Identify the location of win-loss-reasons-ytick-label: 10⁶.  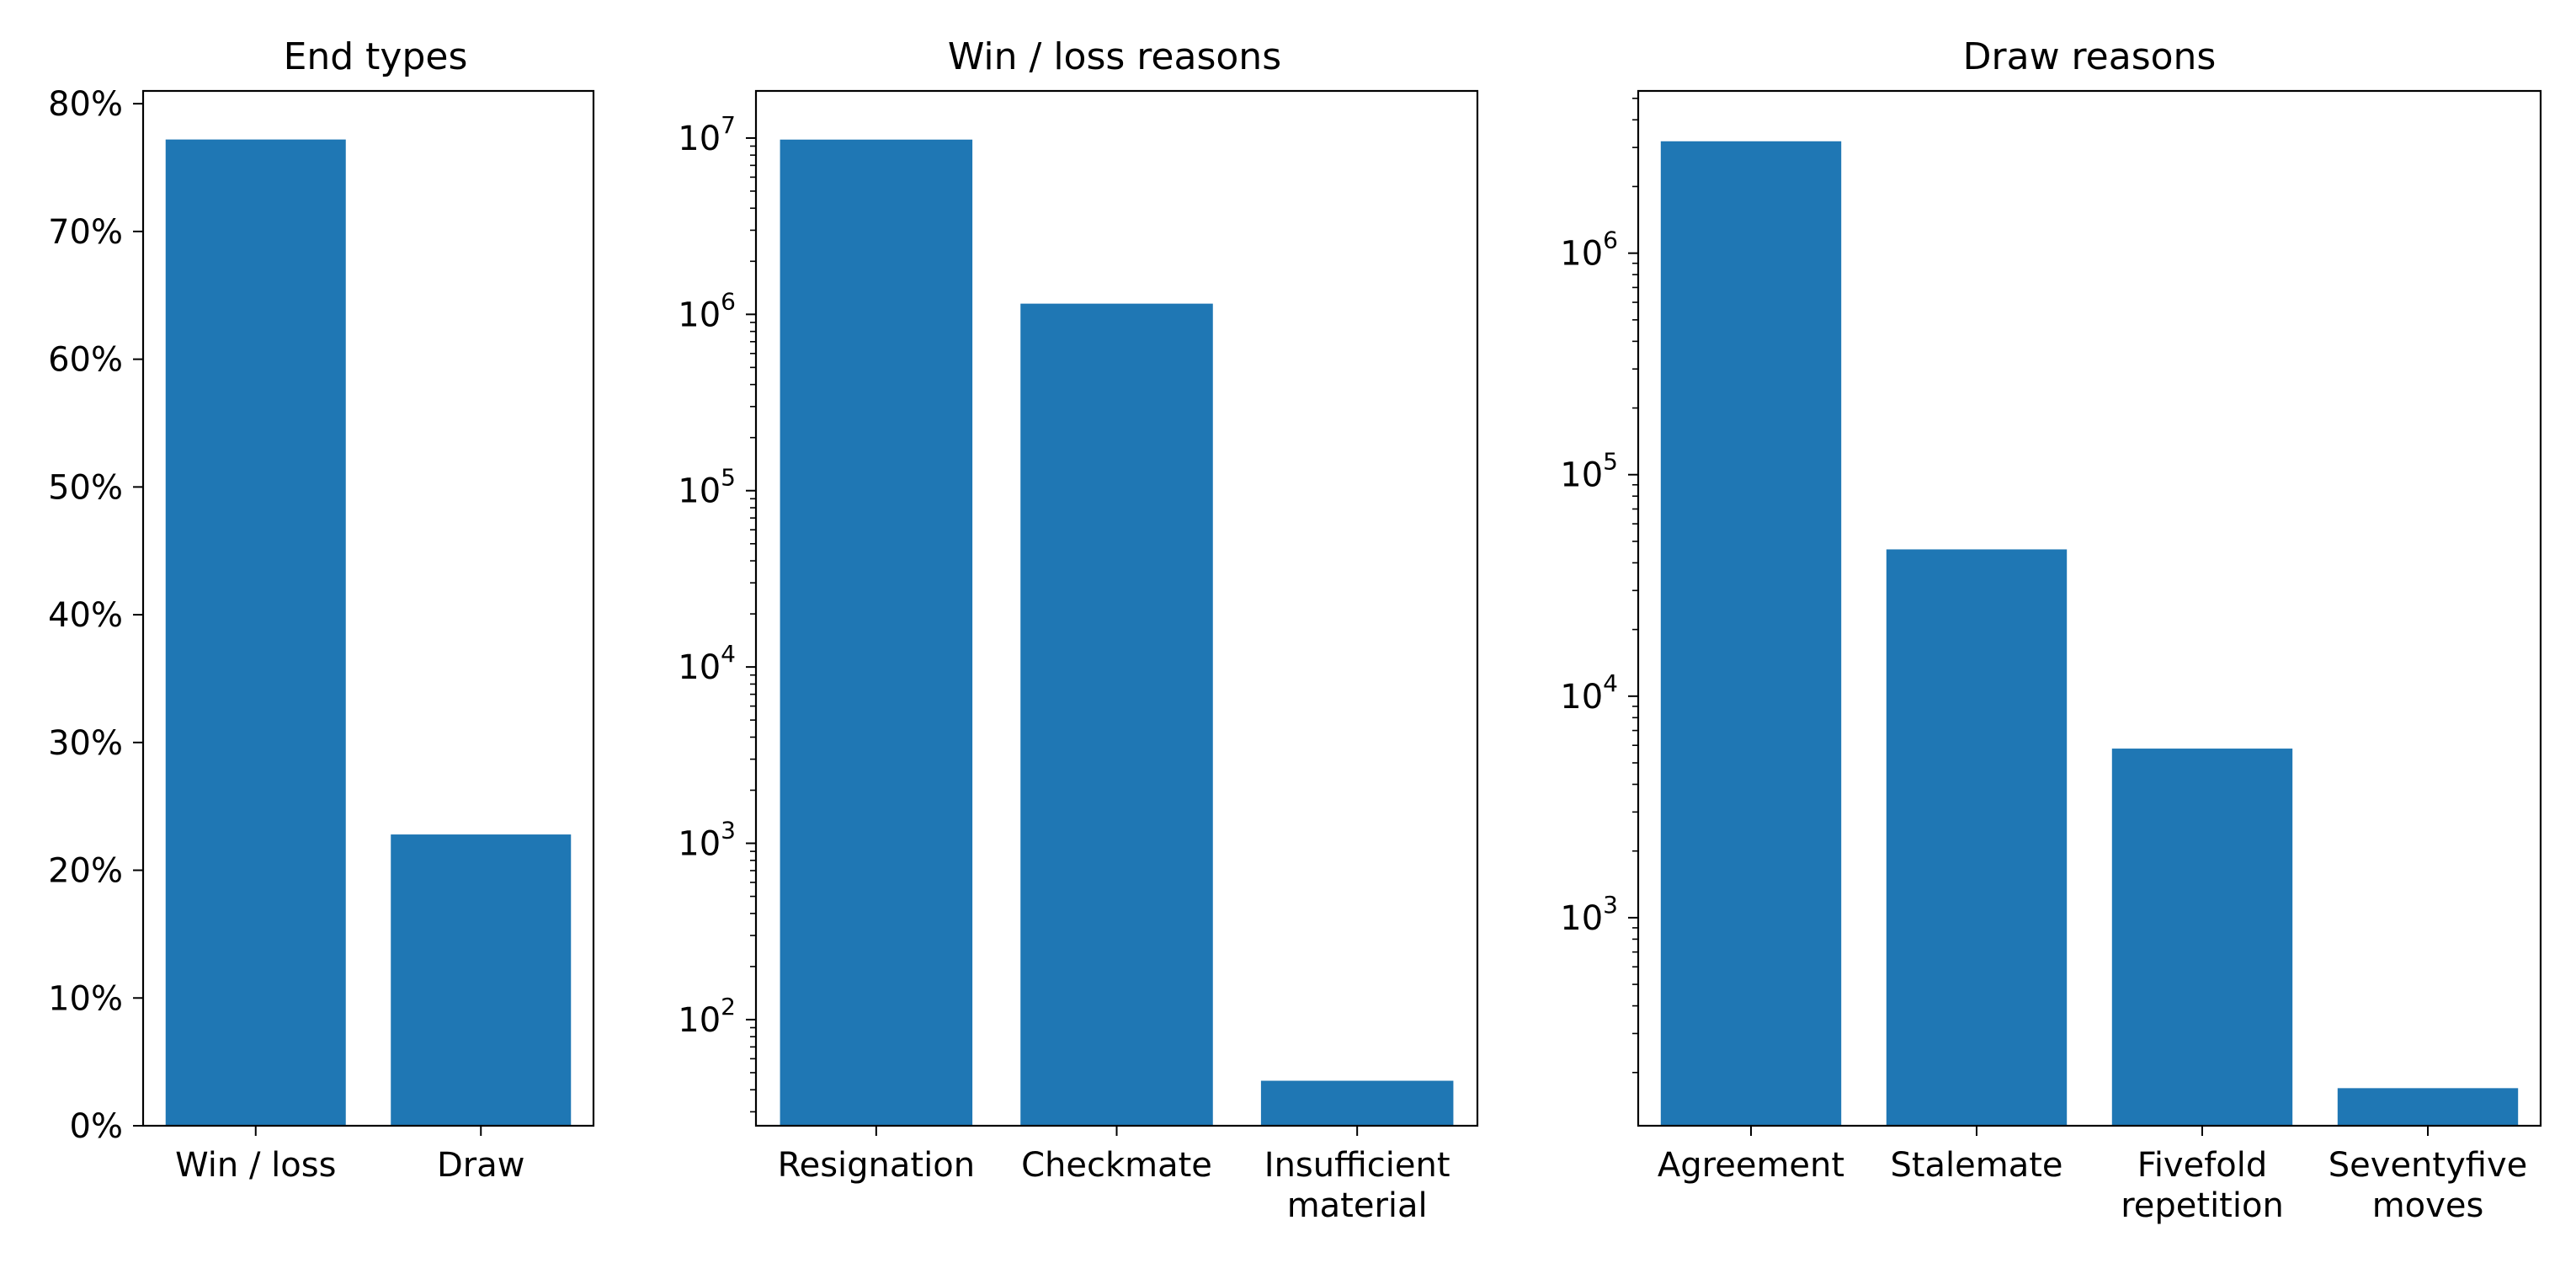
(707, 310).